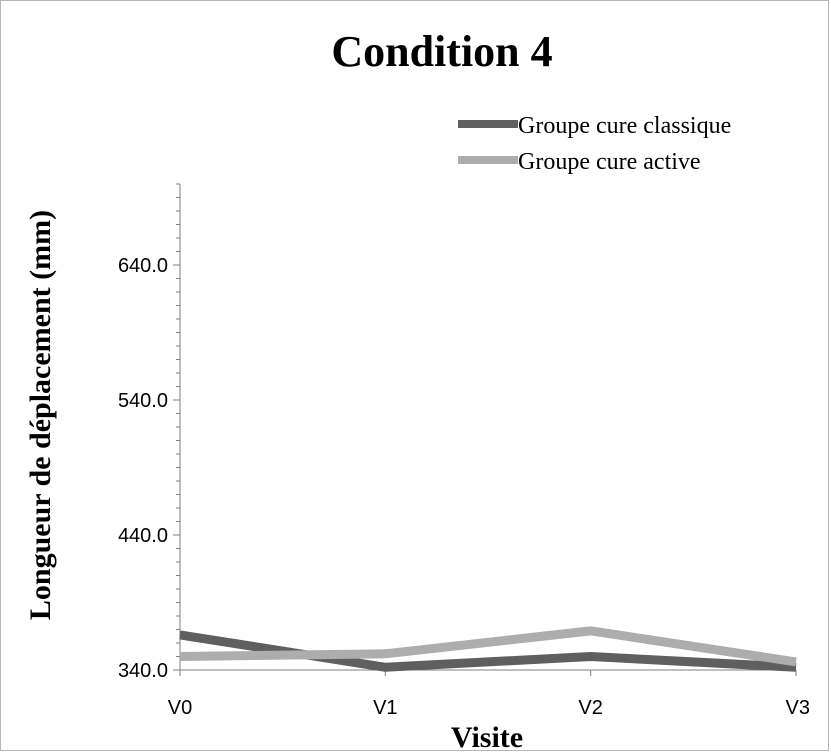  What do you see at coordinates (180, 708) in the screenshot?
I see `x-tick-label: V0` at bounding box center [180, 708].